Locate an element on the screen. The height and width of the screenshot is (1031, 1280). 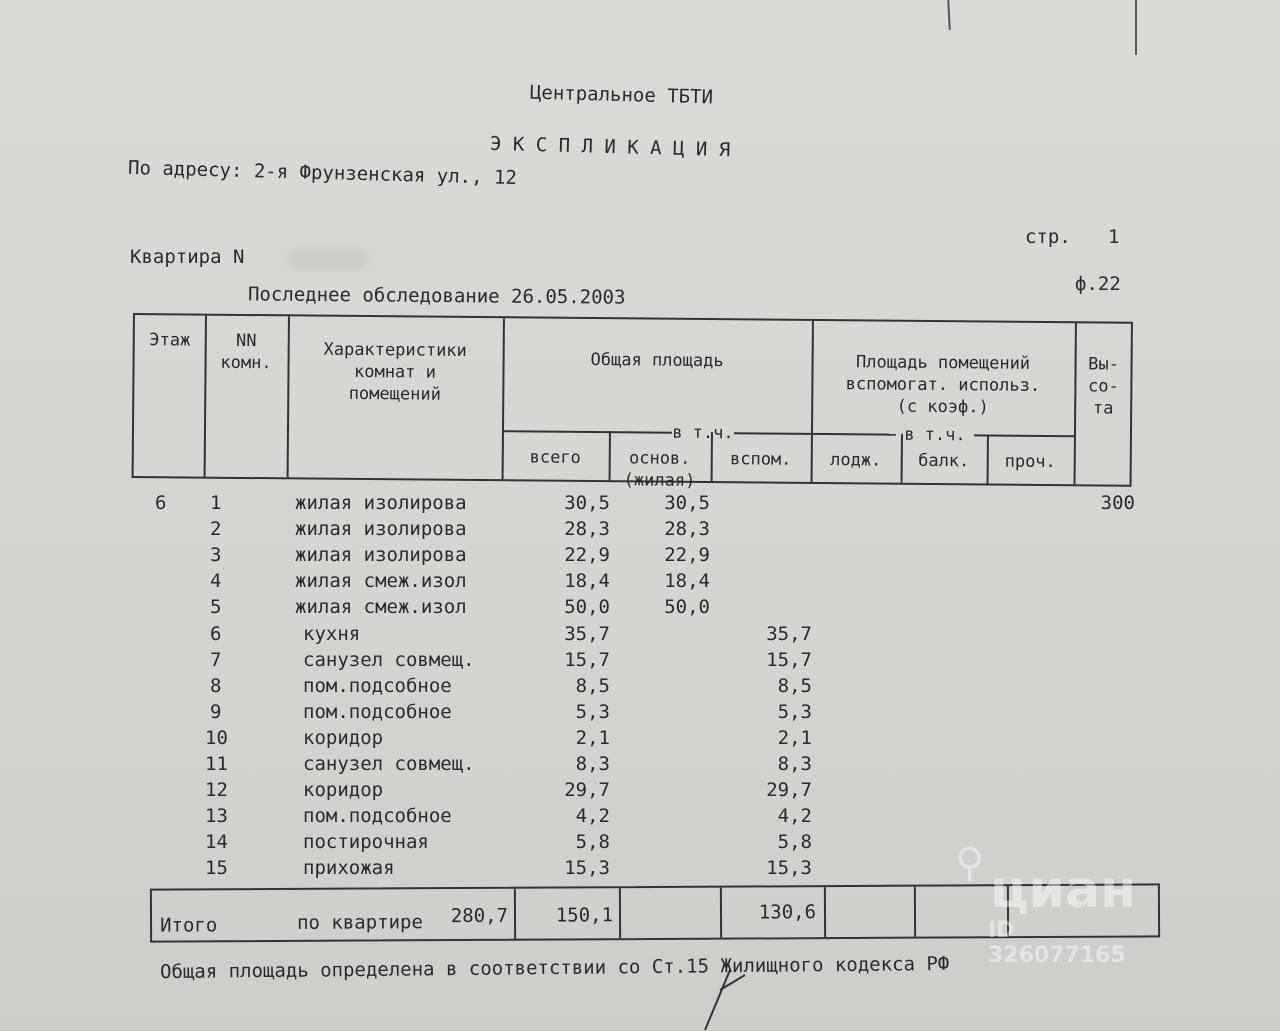
table-row: 14 постирочная 5,8 5,8 is located at coordinates (640, 844).